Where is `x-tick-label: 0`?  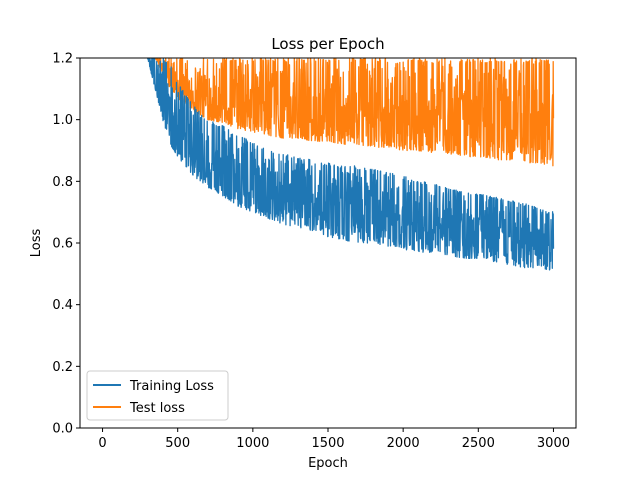 x-tick-label: 0 is located at coordinates (102, 443).